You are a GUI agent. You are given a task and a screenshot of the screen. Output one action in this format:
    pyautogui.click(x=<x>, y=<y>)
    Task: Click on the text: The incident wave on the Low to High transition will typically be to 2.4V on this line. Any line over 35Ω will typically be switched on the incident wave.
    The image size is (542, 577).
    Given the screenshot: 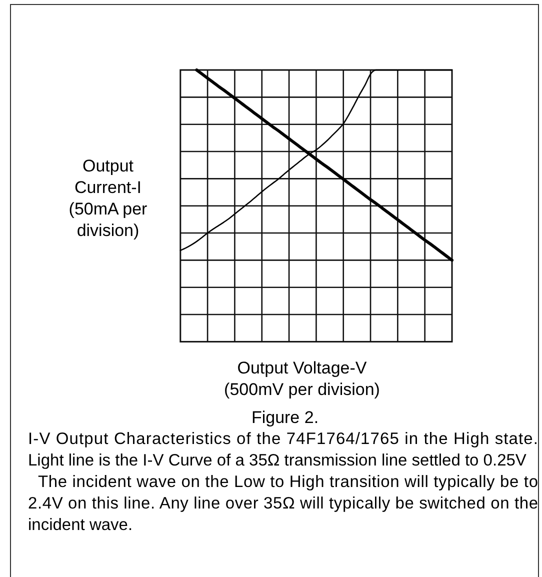 What is the action you would take?
    pyautogui.click(x=283, y=503)
    